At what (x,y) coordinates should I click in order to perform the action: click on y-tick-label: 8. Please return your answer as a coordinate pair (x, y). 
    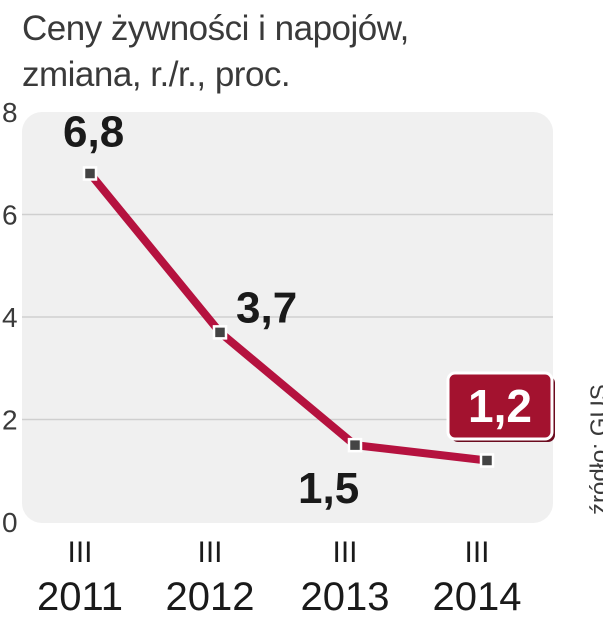
    Looking at the image, I should click on (10, 112).